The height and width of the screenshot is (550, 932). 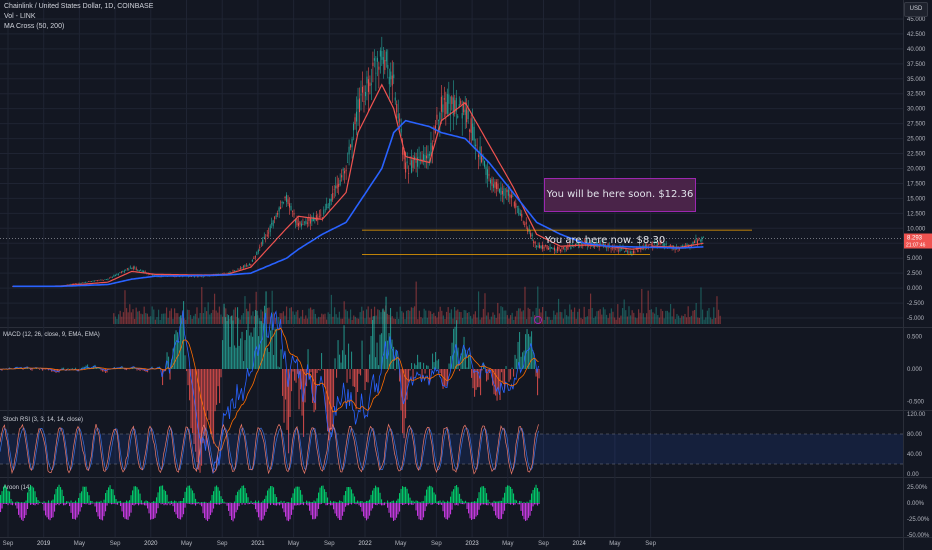 I want to click on time-axis-label: 2023, so click(x=472, y=544).